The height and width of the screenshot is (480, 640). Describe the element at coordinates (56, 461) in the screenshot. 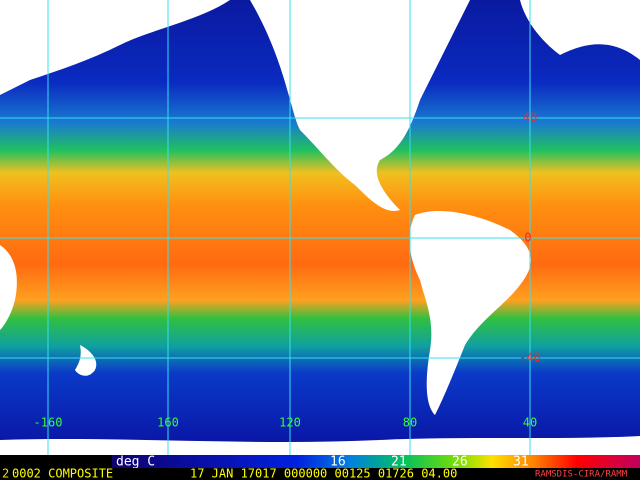

I see `scale-background` at that location.